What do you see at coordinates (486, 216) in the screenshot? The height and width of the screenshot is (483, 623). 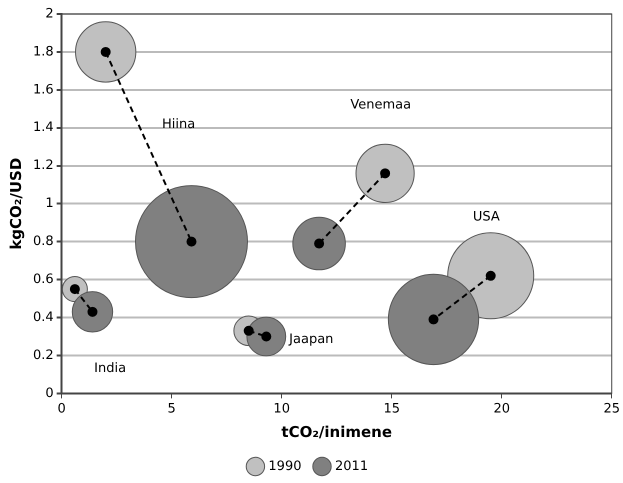 I see `annotation: USA` at bounding box center [486, 216].